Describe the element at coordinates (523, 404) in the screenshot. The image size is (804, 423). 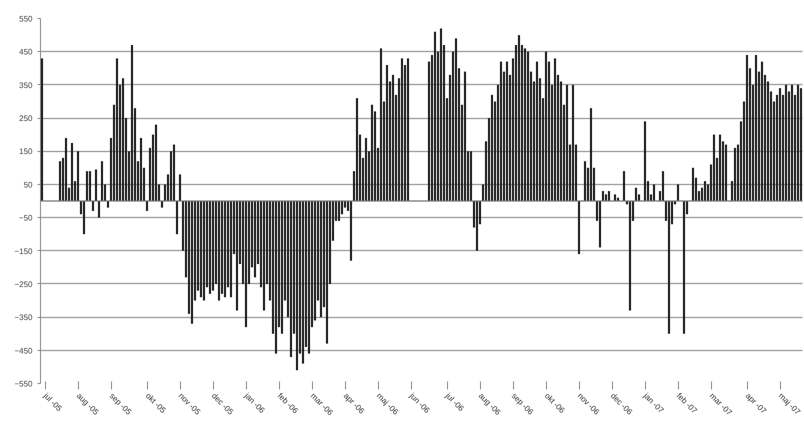
I see `x-tick-label: sep -06` at that location.